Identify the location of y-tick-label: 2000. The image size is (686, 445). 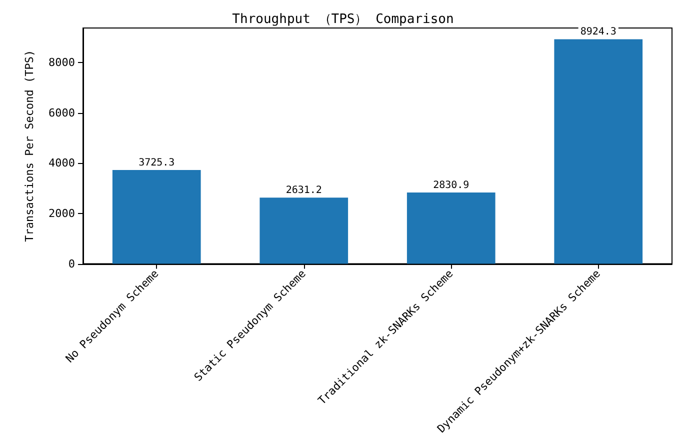
(61, 213).